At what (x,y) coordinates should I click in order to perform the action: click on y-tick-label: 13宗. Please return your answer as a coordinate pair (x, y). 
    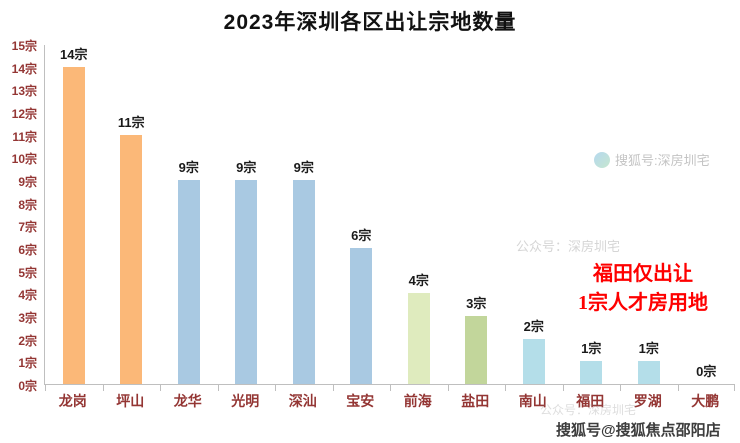
    Looking at the image, I should click on (24, 91).